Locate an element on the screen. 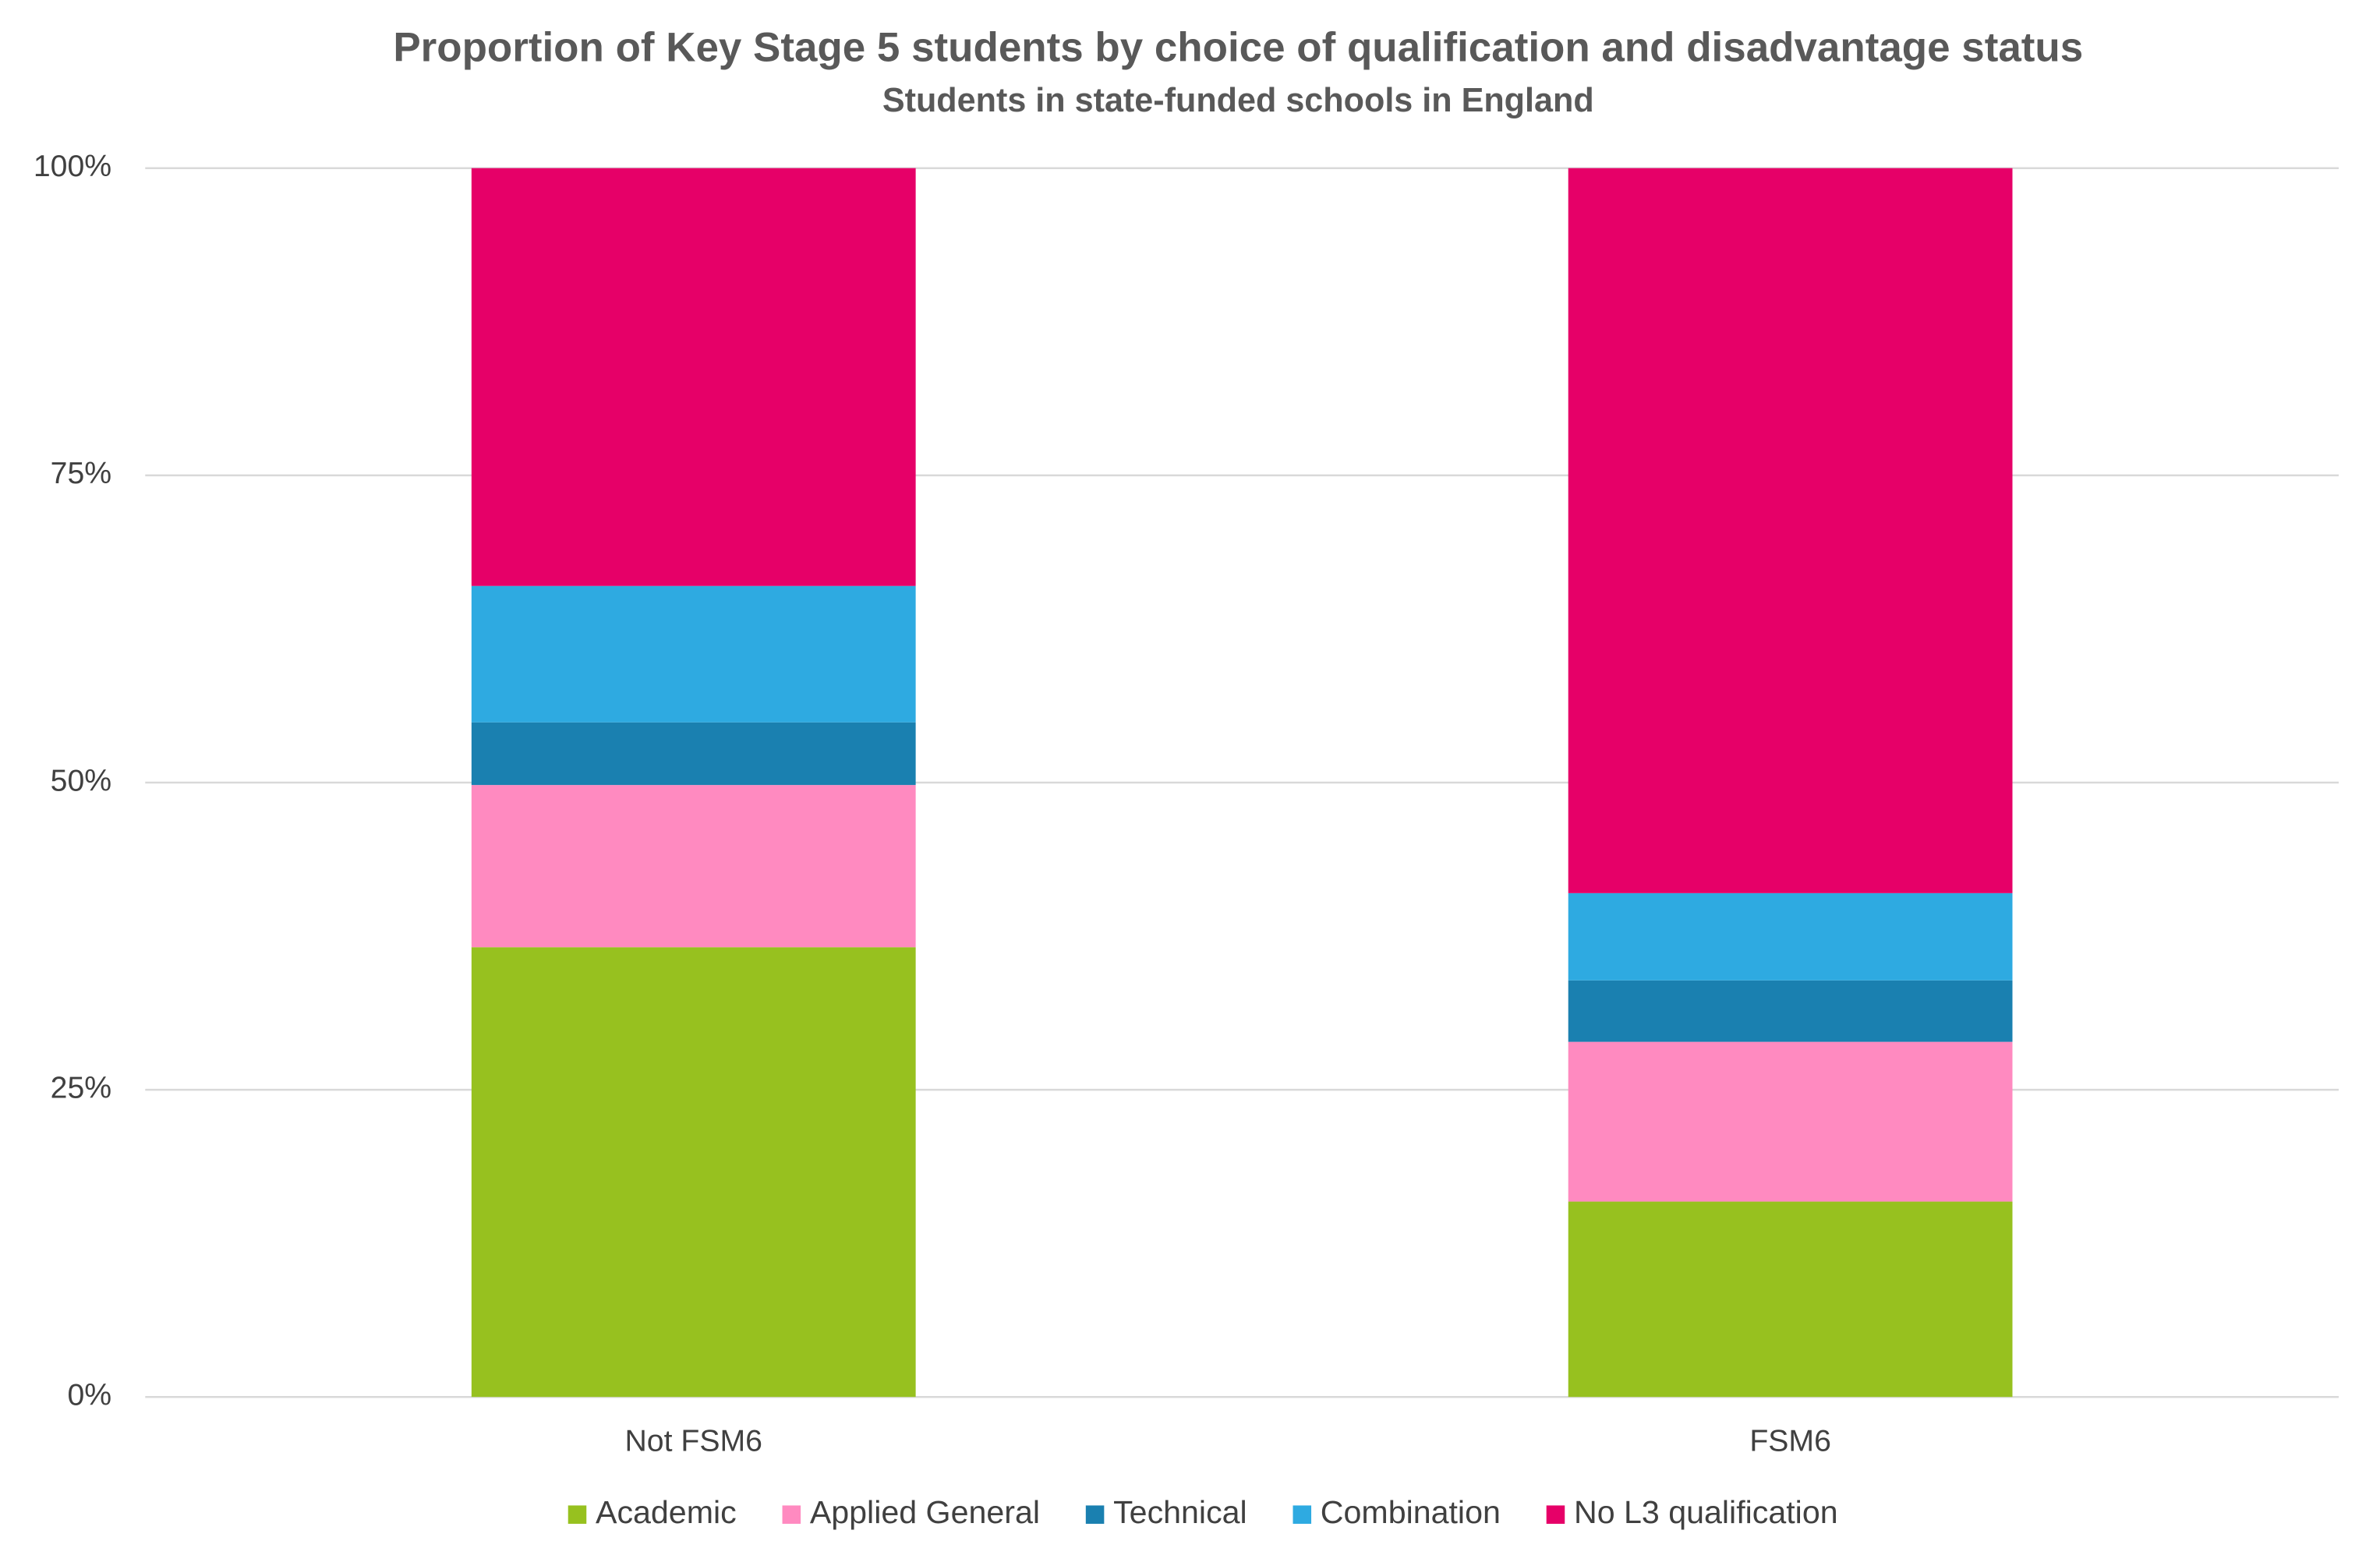 This screenshot has width=2380, height=1555. legend-label: Academic is located at coordinates (667, 1512).